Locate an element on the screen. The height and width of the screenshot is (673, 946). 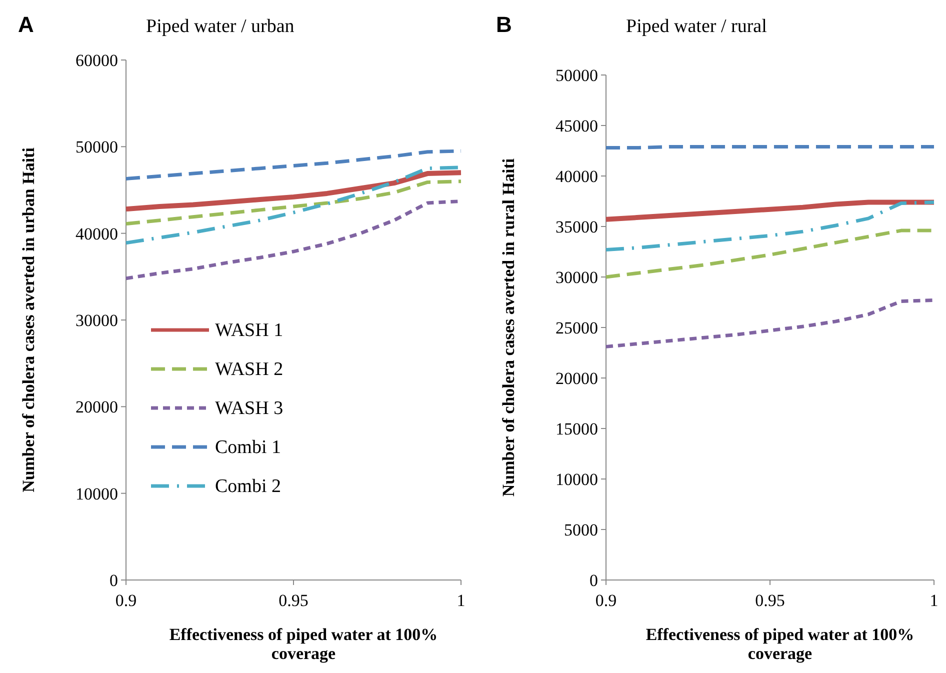
legend-label: WASH 2 is located at coordinates (249, 369).